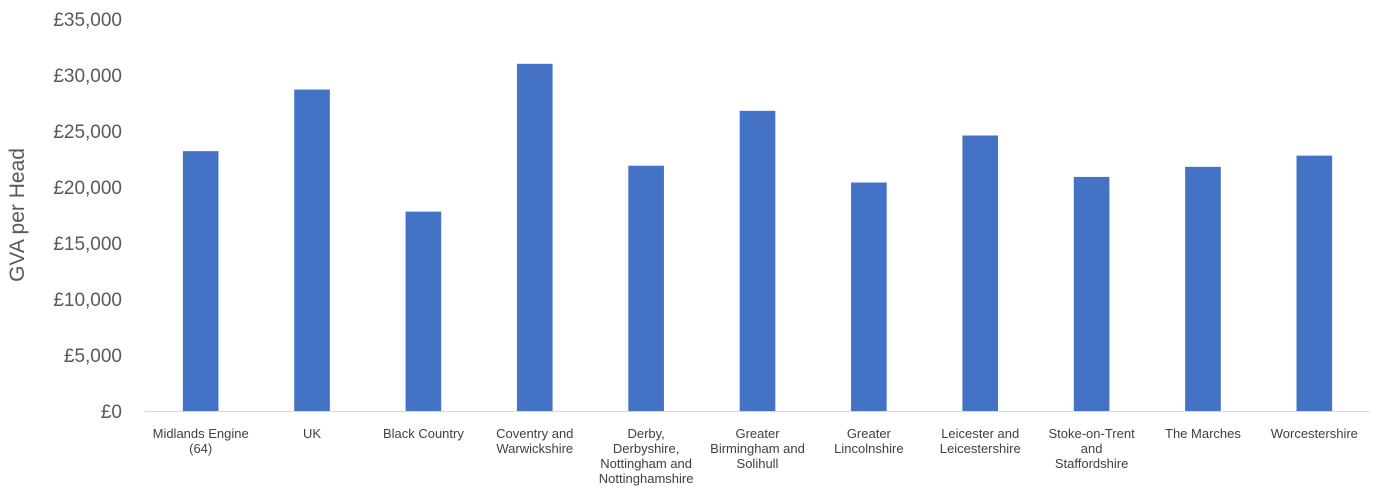 Image resolution: width=1376 pixels, height=500 pixels. Describe the element at coordinates (87, 20) in the screenshot. I see `y-tick-label: £35,000` at that location.